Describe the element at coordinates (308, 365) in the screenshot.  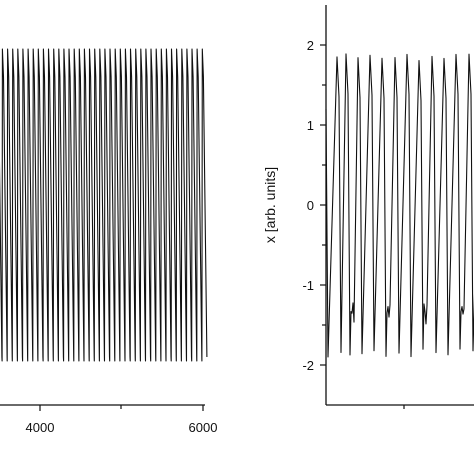
I see `right-y-tick-label-minus2: -2` at that location.